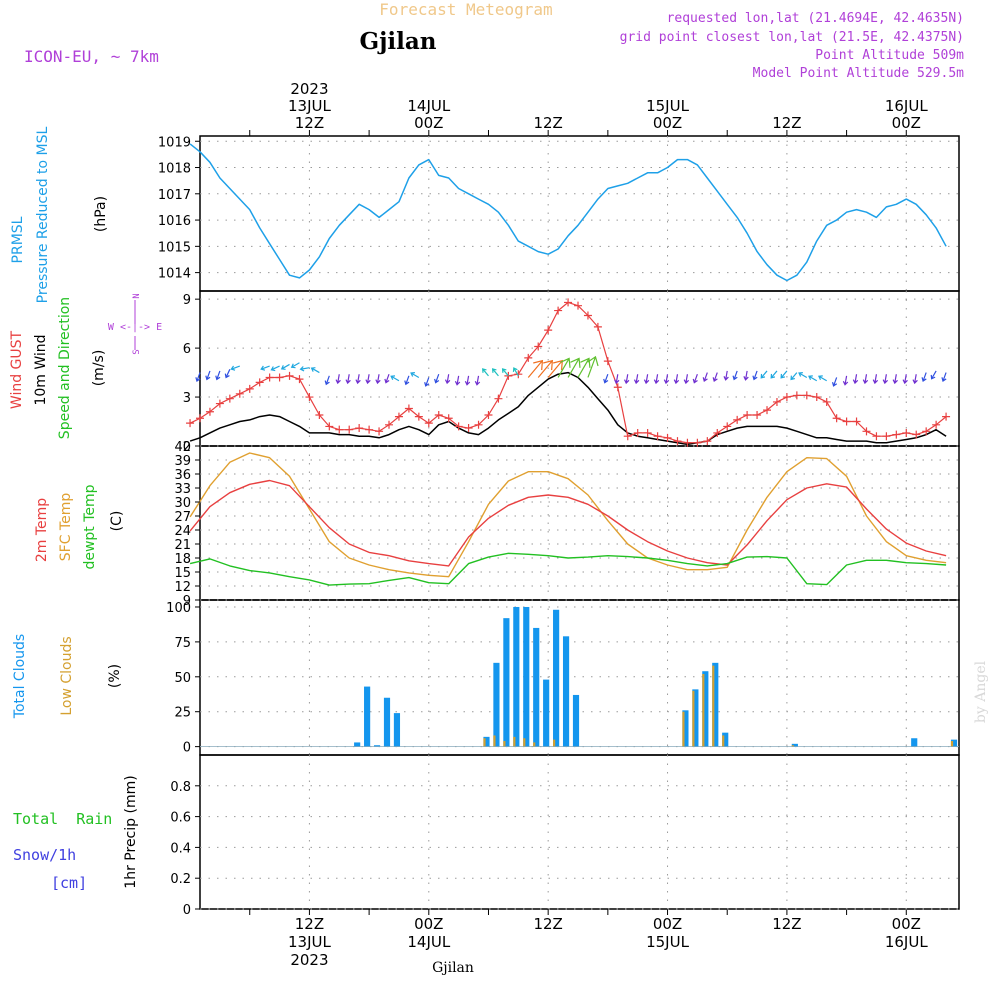 The image size is (1000, 1000). What do you see at coordinates (568, 408) in the screenshot?
I see `wind-10m-series-line` at bounding box center [568, 408].